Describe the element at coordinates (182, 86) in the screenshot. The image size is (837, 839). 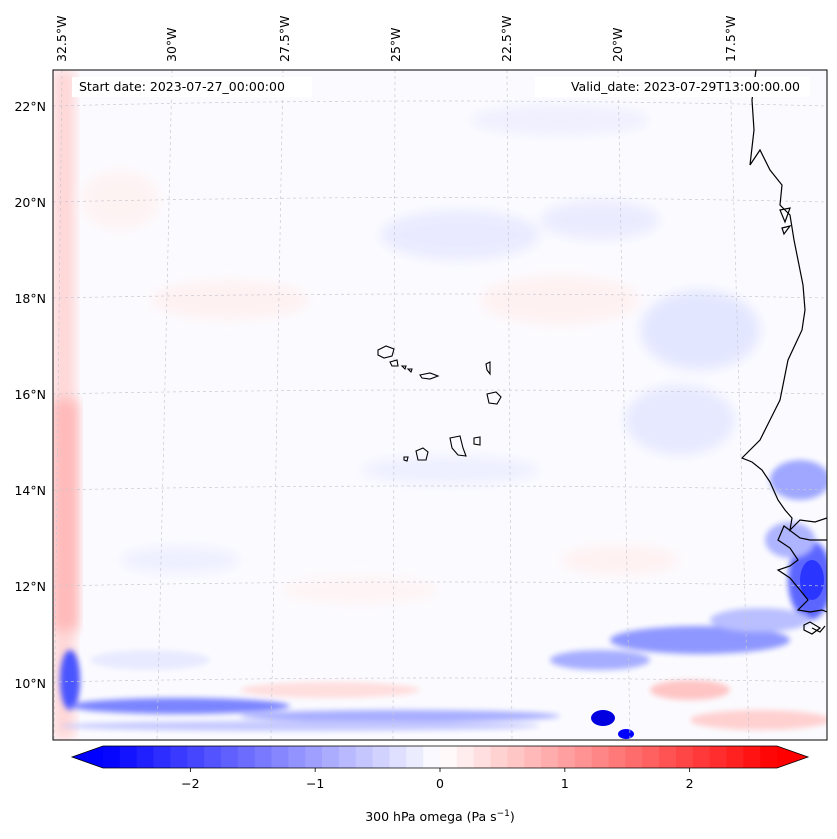
I see `start-date-label: Start date: 2023-07-27_00:00:00` at that location.